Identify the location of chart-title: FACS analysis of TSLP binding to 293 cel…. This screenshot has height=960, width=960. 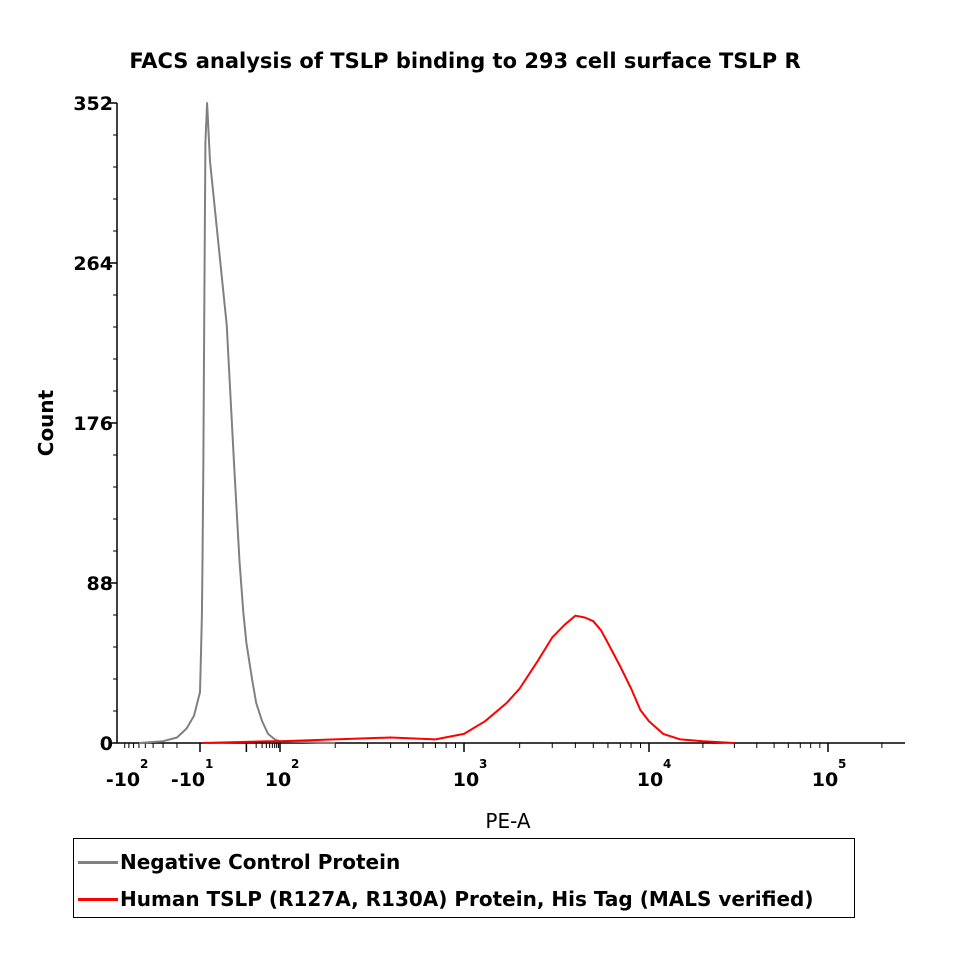
(464, 61).